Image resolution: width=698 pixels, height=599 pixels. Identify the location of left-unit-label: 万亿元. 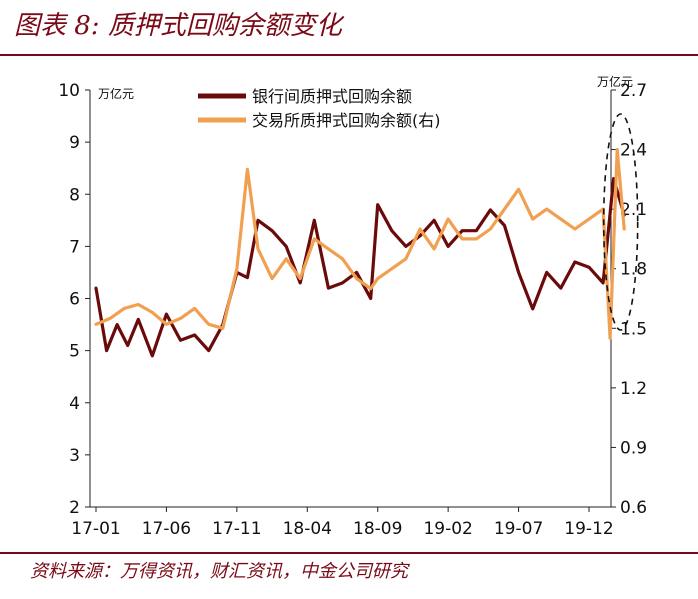
(116, 93).